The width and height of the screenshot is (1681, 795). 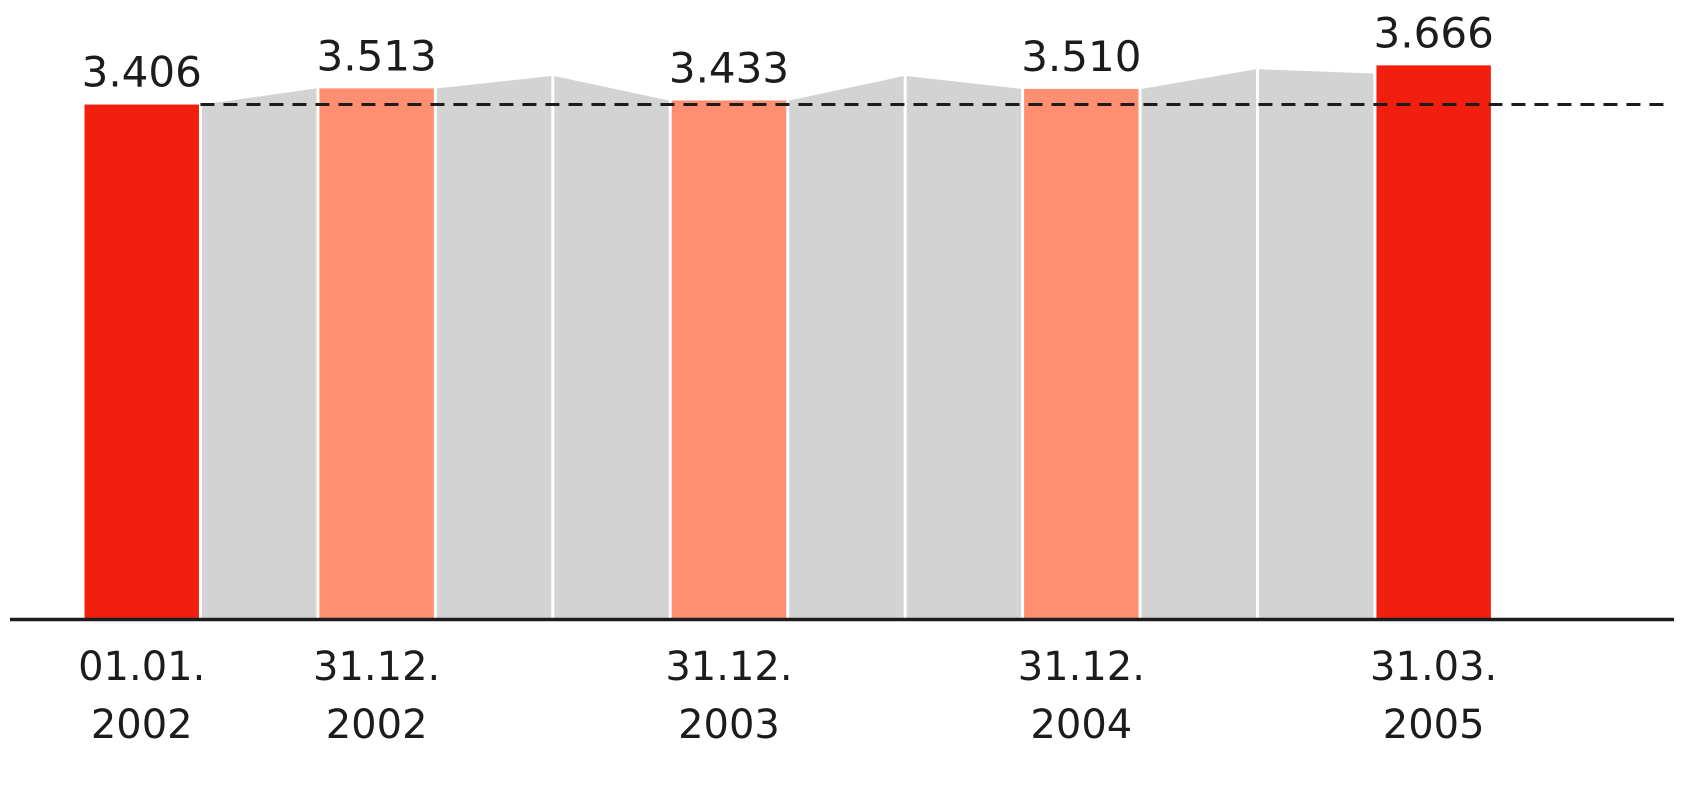 I want to click on bar-value-label: 3.510, so click(x=1081, y=56).